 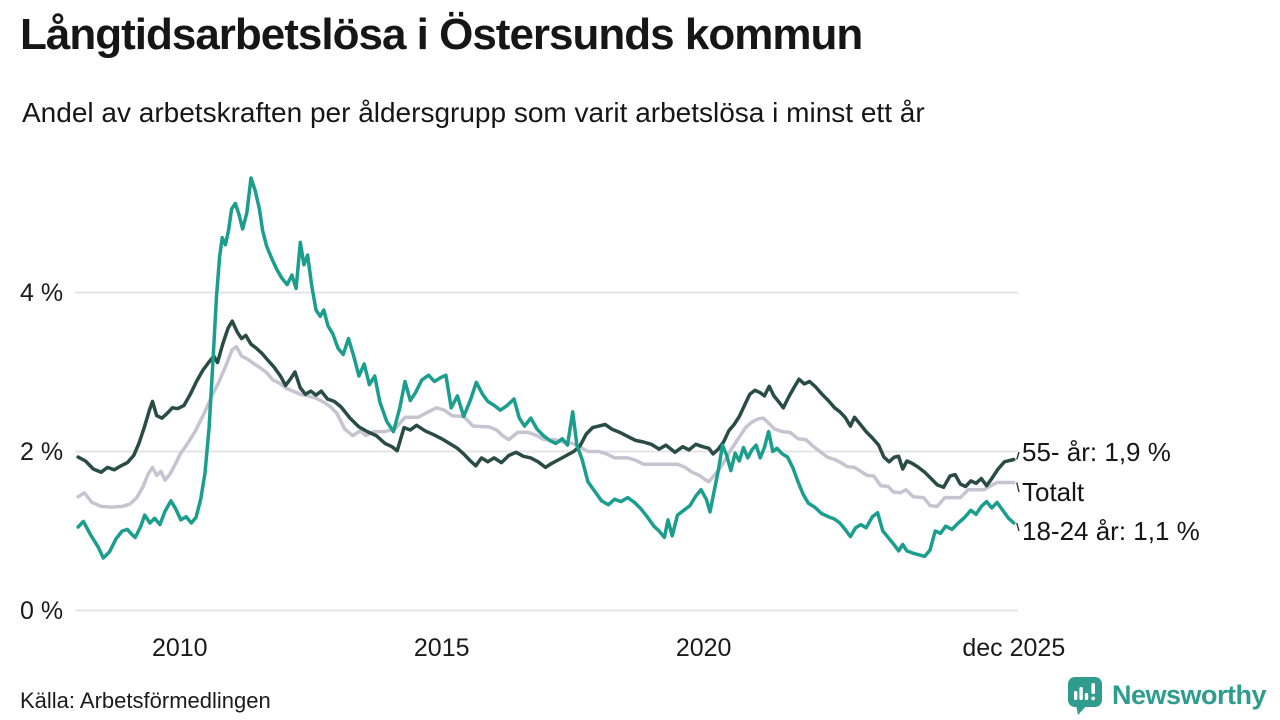 I want to click on x-axis-label-dec-2025: dec 2025, so click(x=1014, y=648).